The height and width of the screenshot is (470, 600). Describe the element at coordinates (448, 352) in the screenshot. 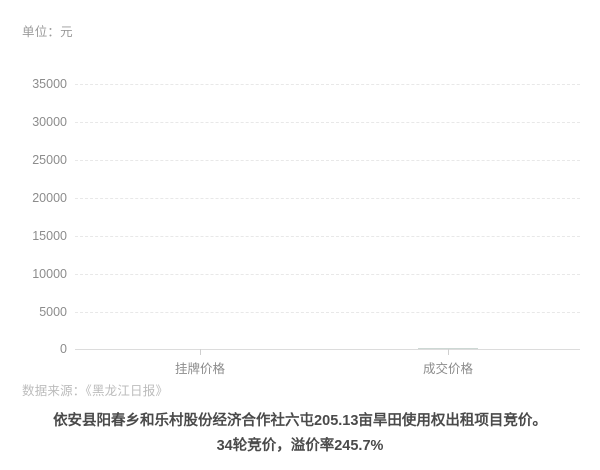

I see `x-tick-transaction-price` at that location.